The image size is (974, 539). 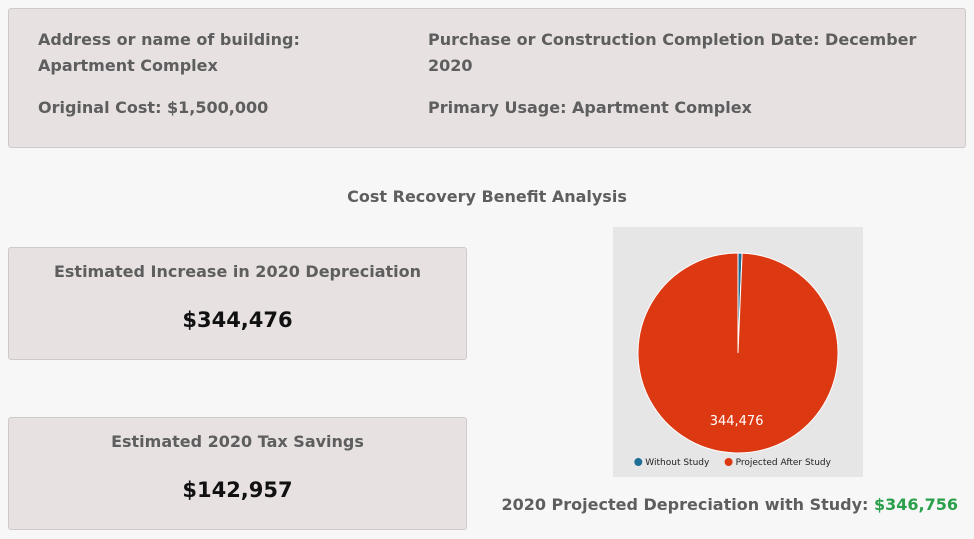 I want to click on tax-savings-value: $142,957, so click(x=237, y=490).